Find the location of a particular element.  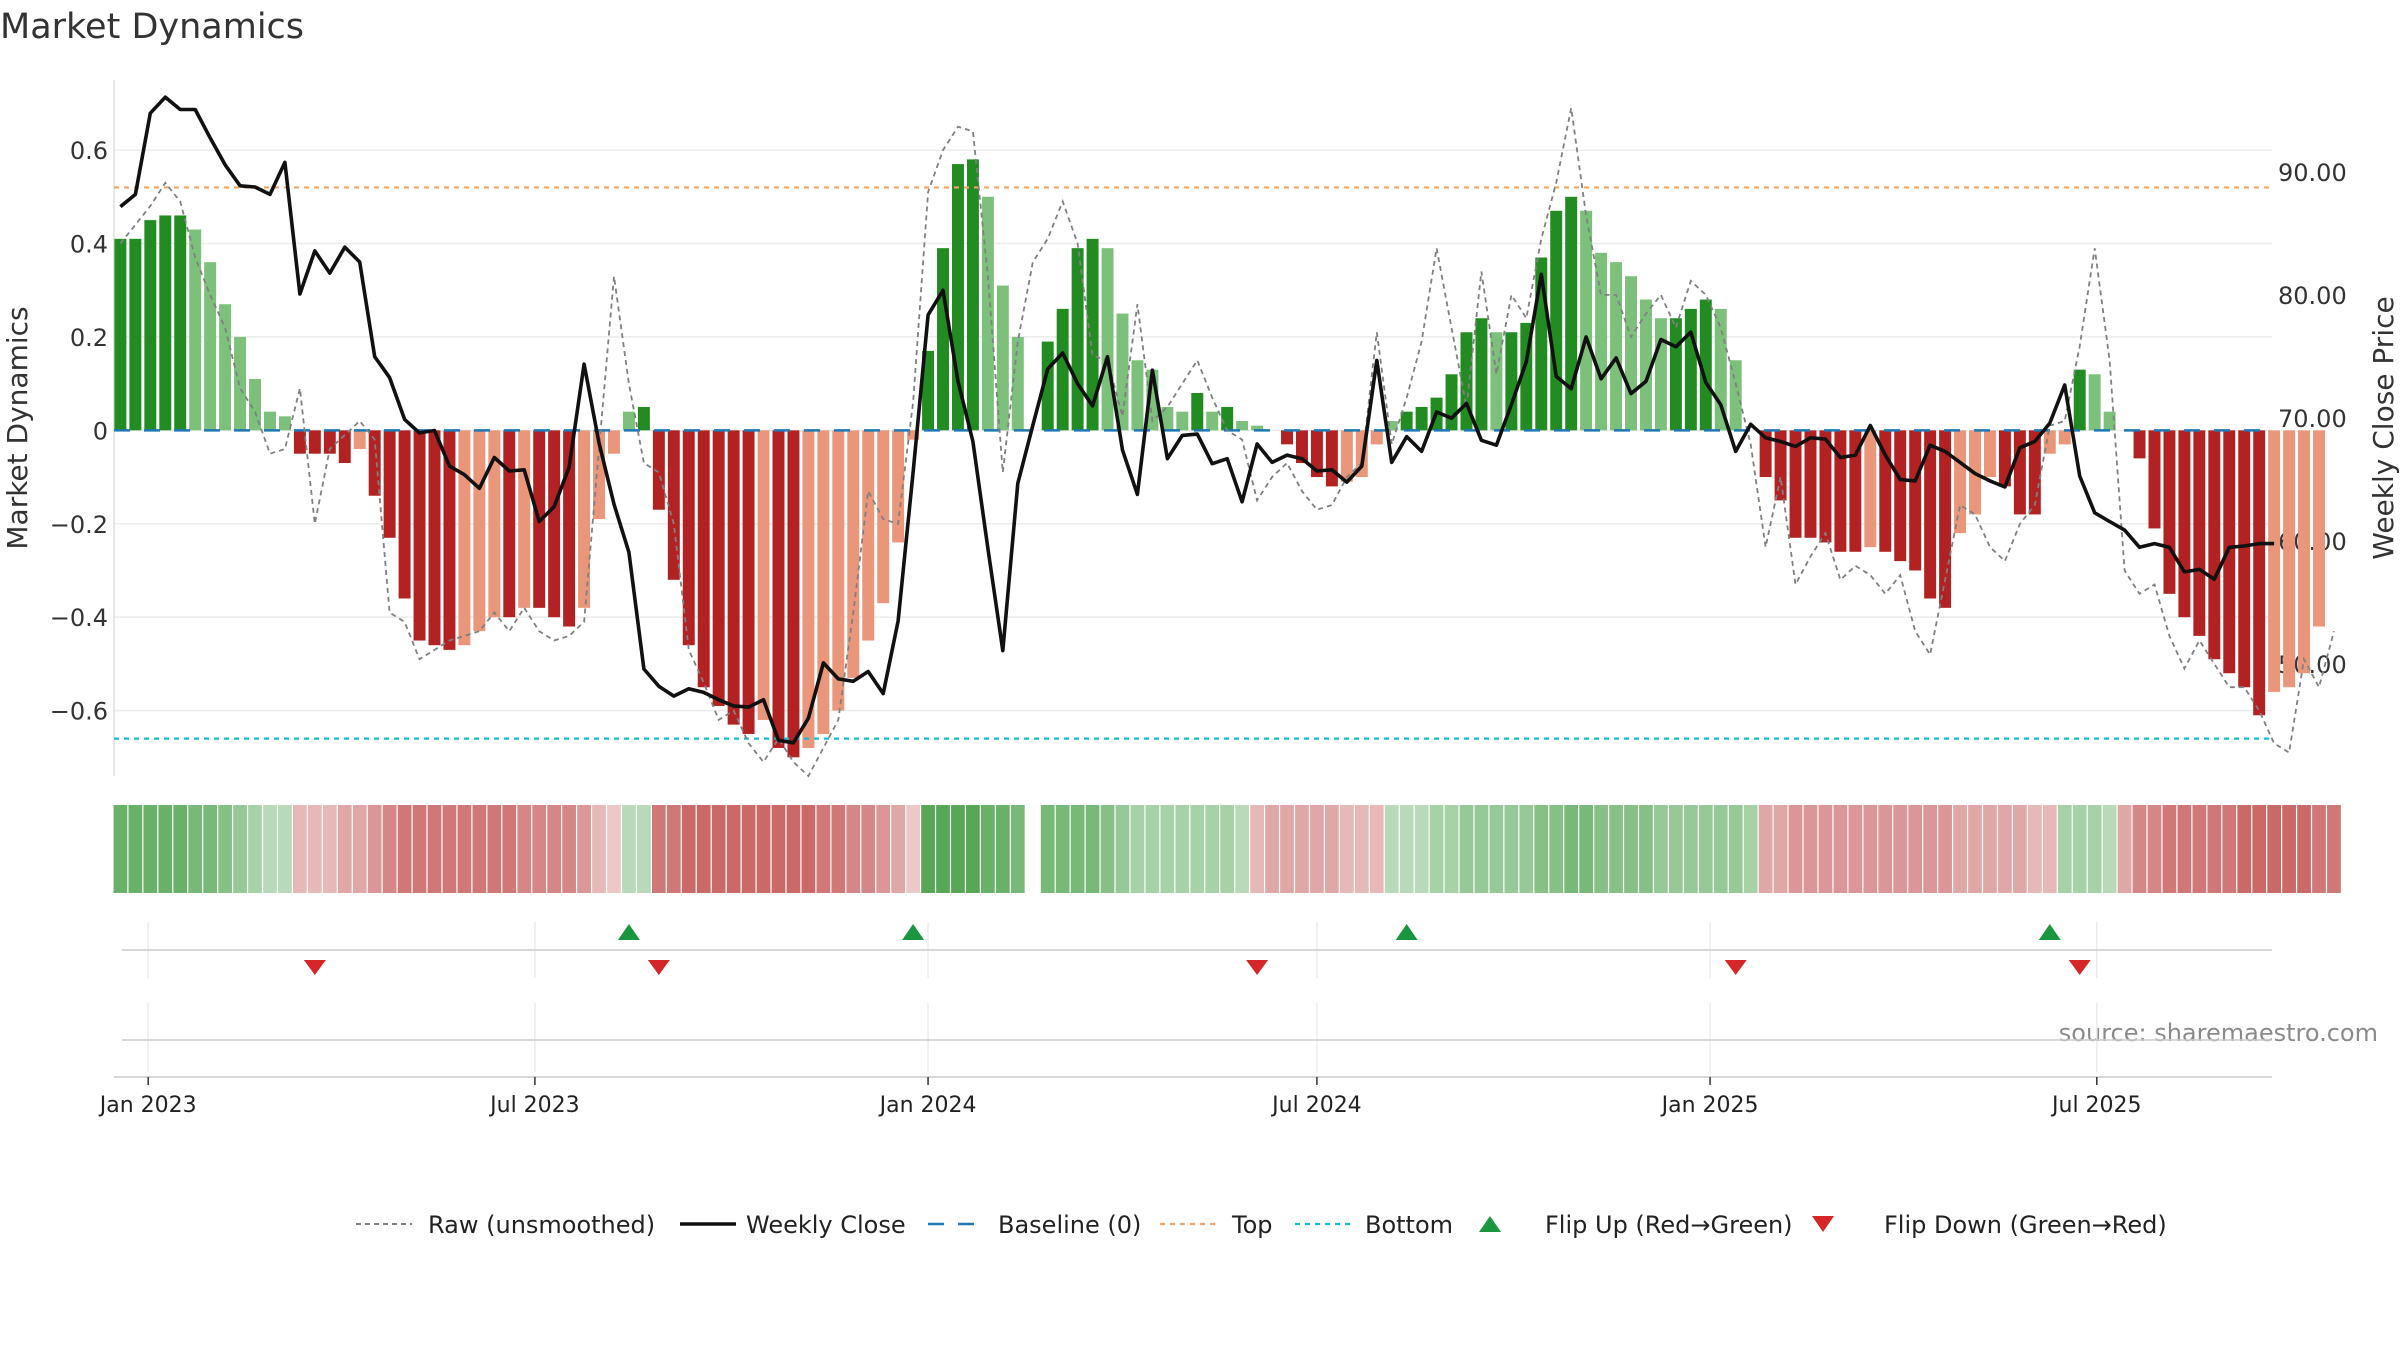

source-text: source: sharemaestro.com is located at coordinates (2218, 1033).